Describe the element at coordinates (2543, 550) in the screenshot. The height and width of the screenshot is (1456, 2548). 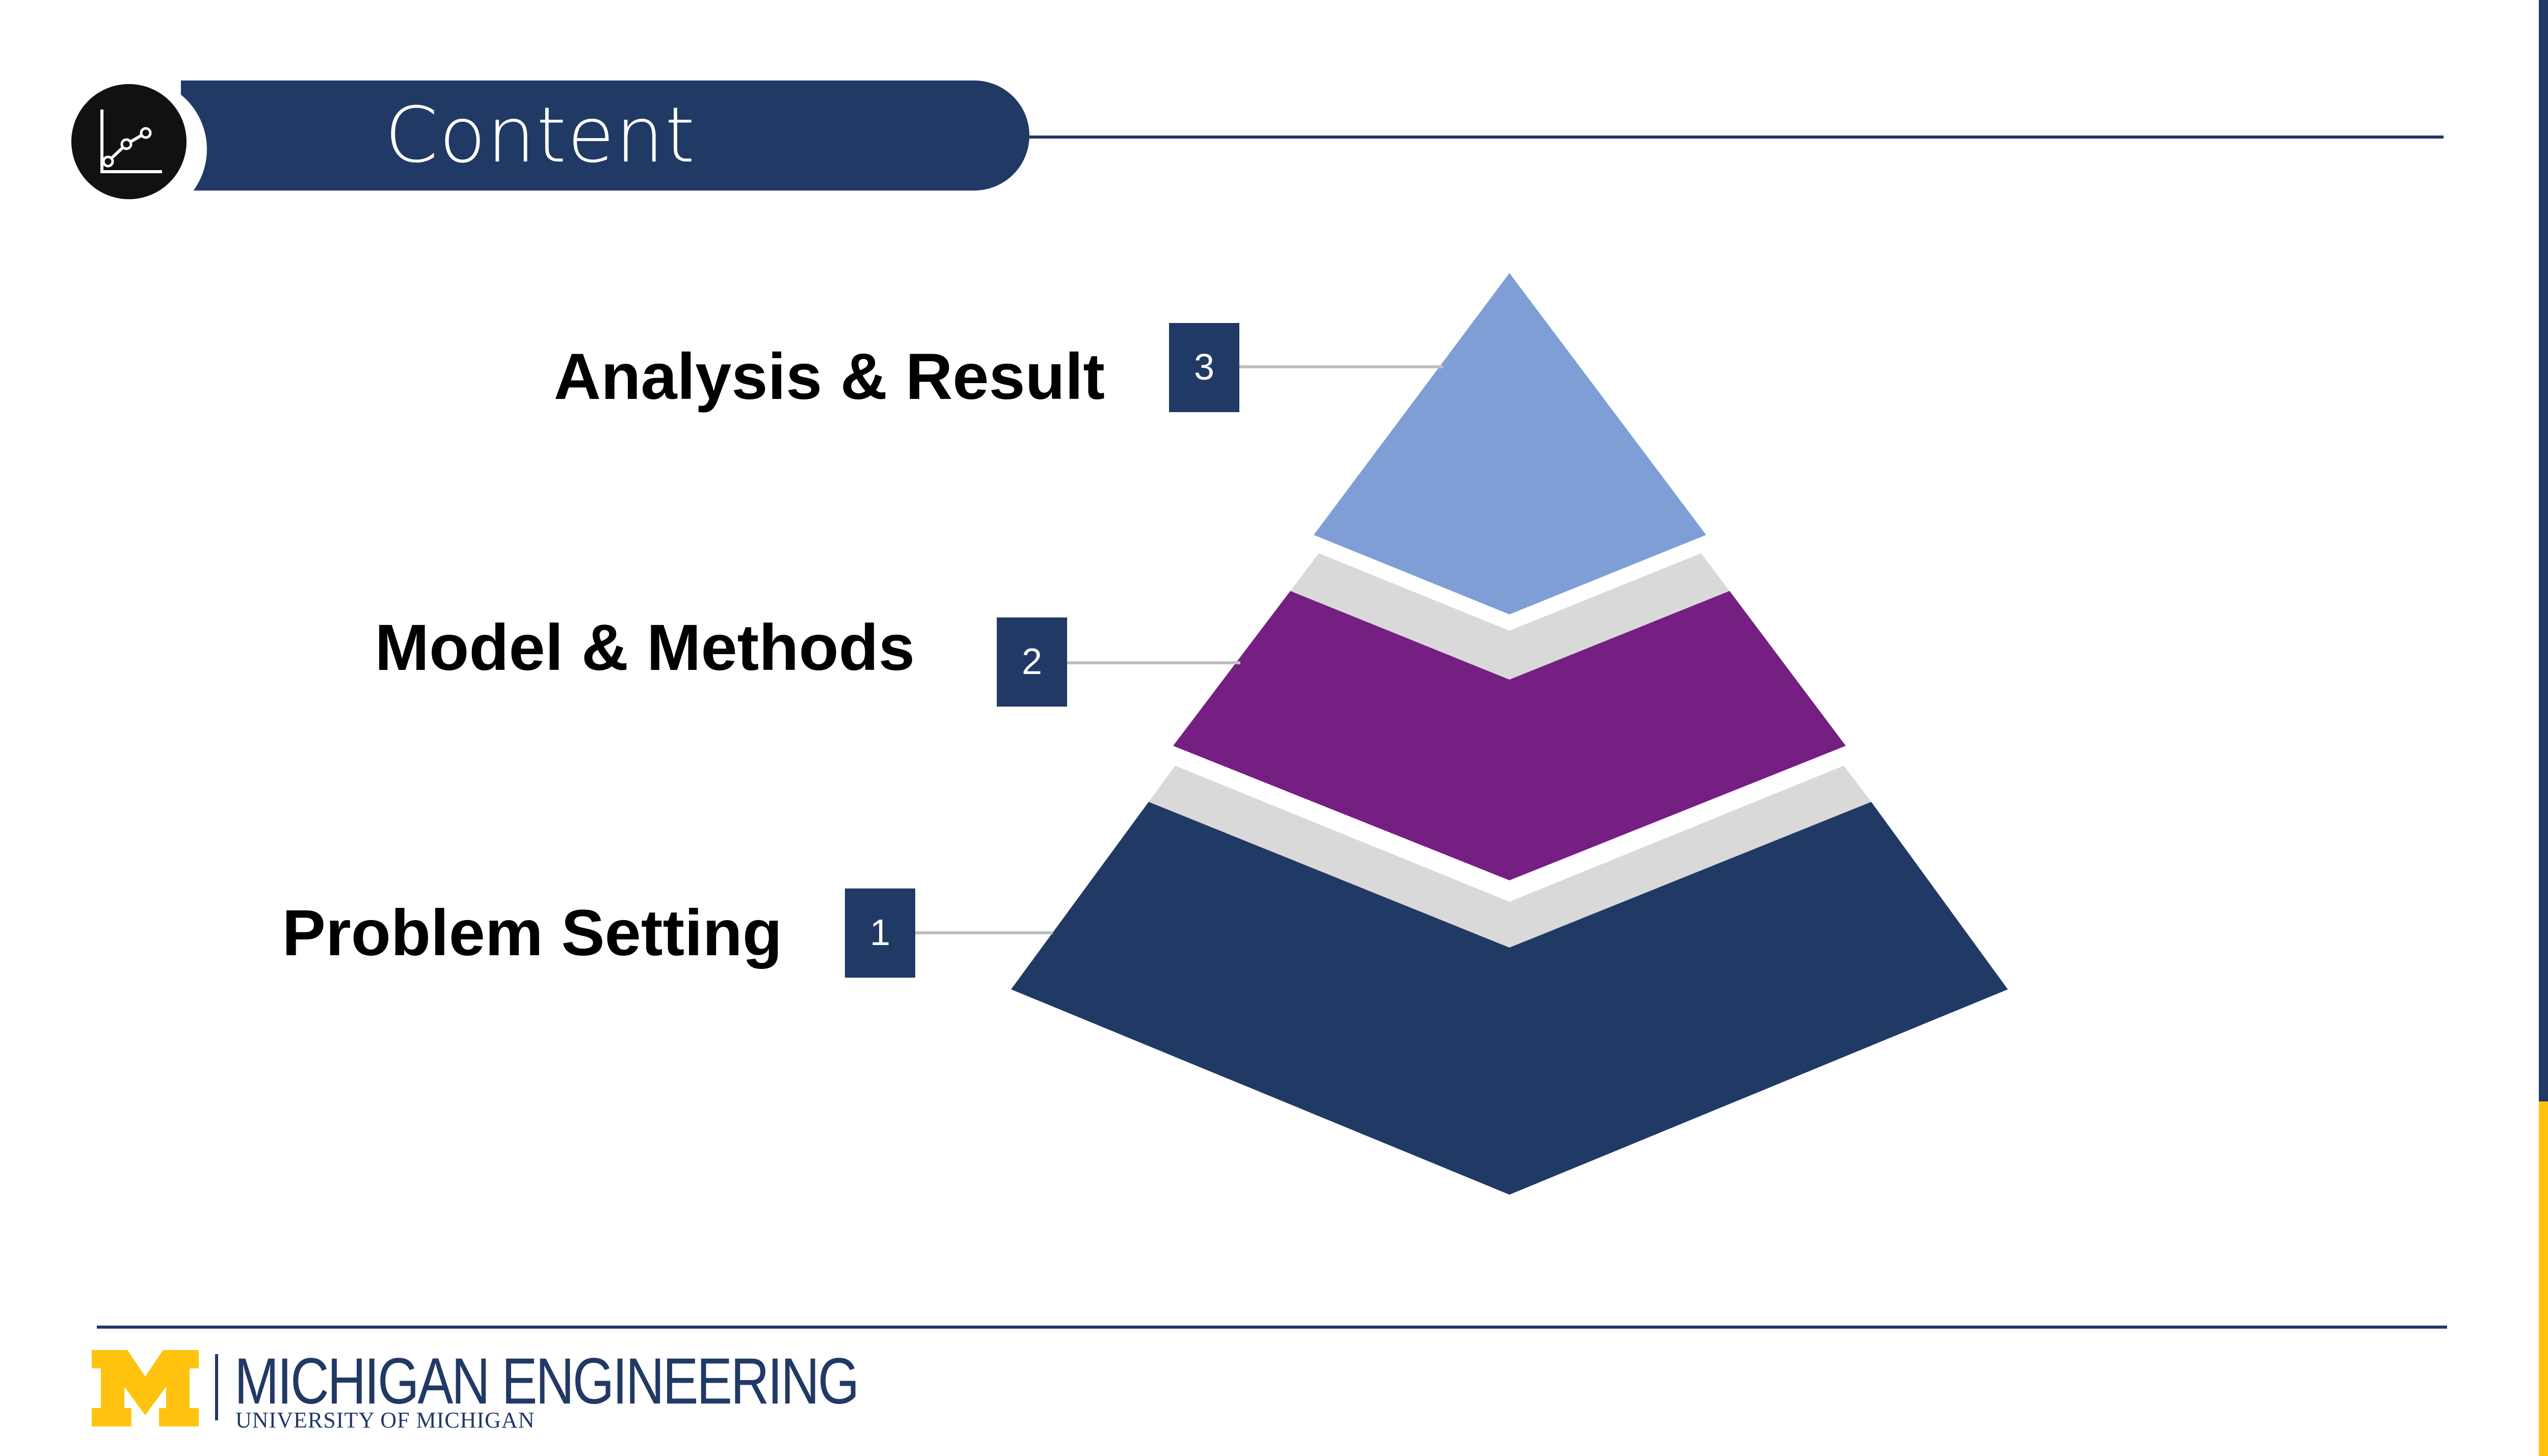
I see `accent-bar-navy` at that location.